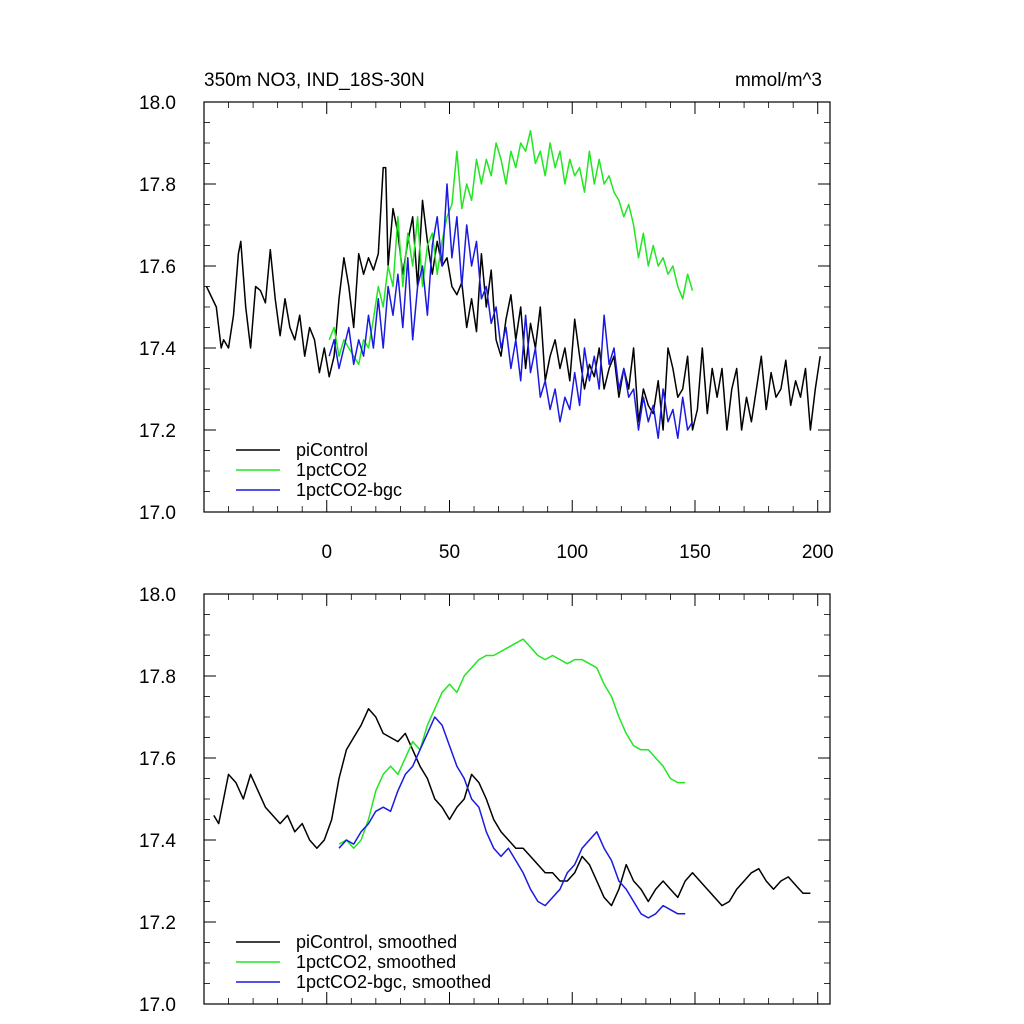 The width and height of the screenshot is (1024, 1024). What do you see at coordinates (818, 552) in the screenshot?
I see `x-tick-label: 200` at bounding box center [818, 552].